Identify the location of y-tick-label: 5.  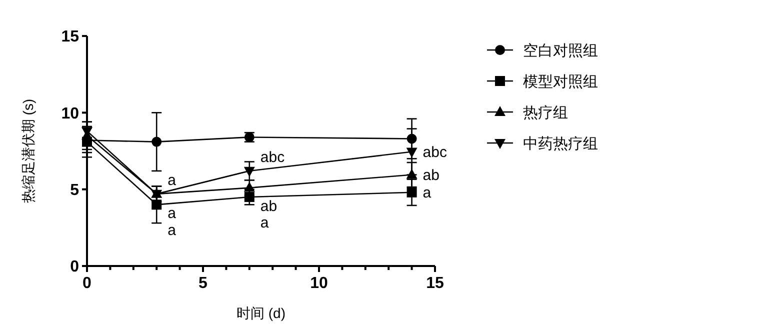
(75, 190).